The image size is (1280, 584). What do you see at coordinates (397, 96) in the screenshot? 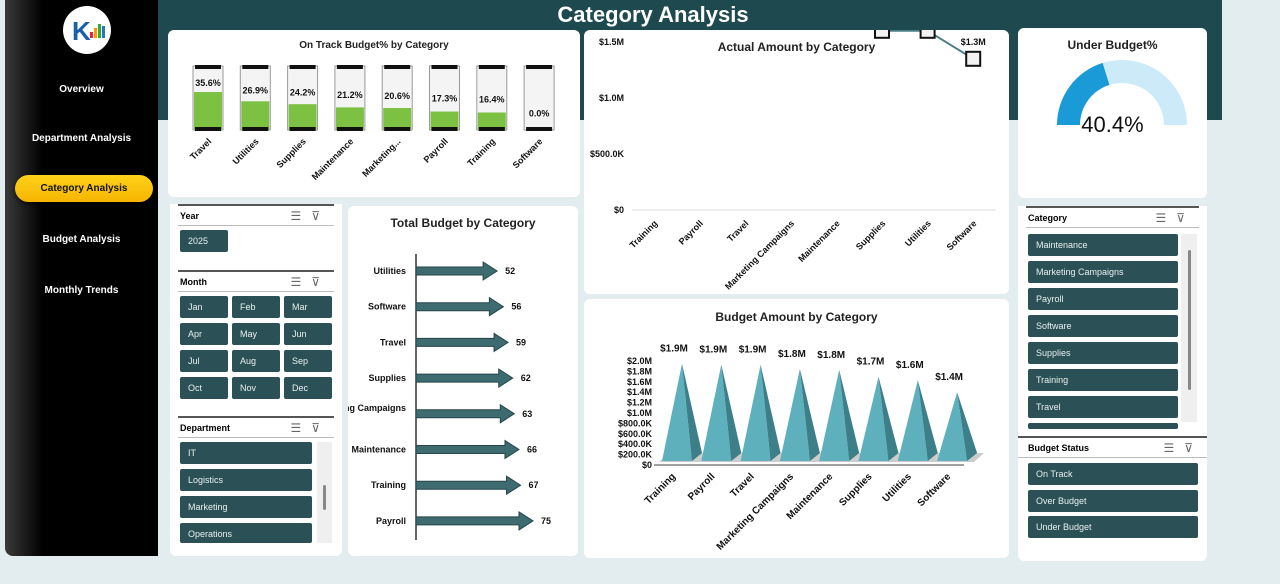
I see `data-label: 20.6%` at bounding box center [397, 96].